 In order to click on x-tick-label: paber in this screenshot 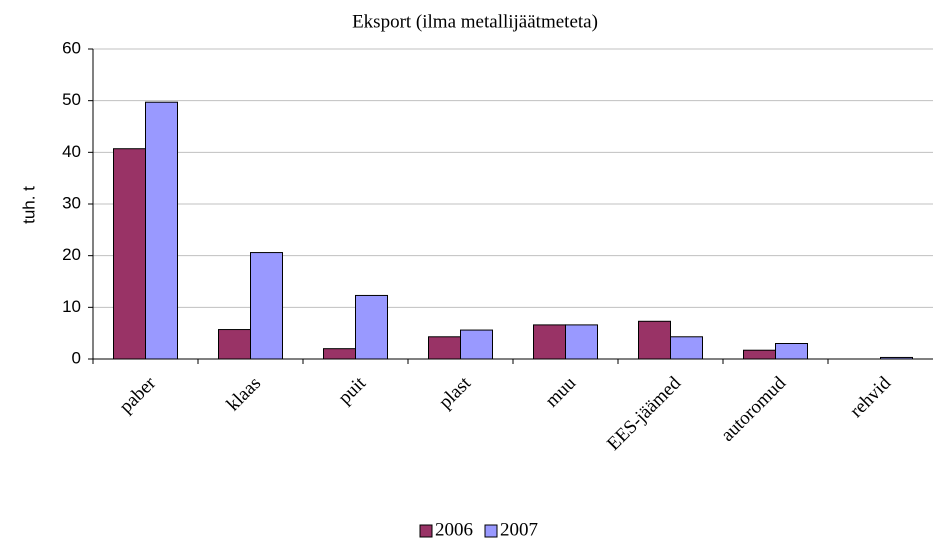, I will do `click(137, 394)`.